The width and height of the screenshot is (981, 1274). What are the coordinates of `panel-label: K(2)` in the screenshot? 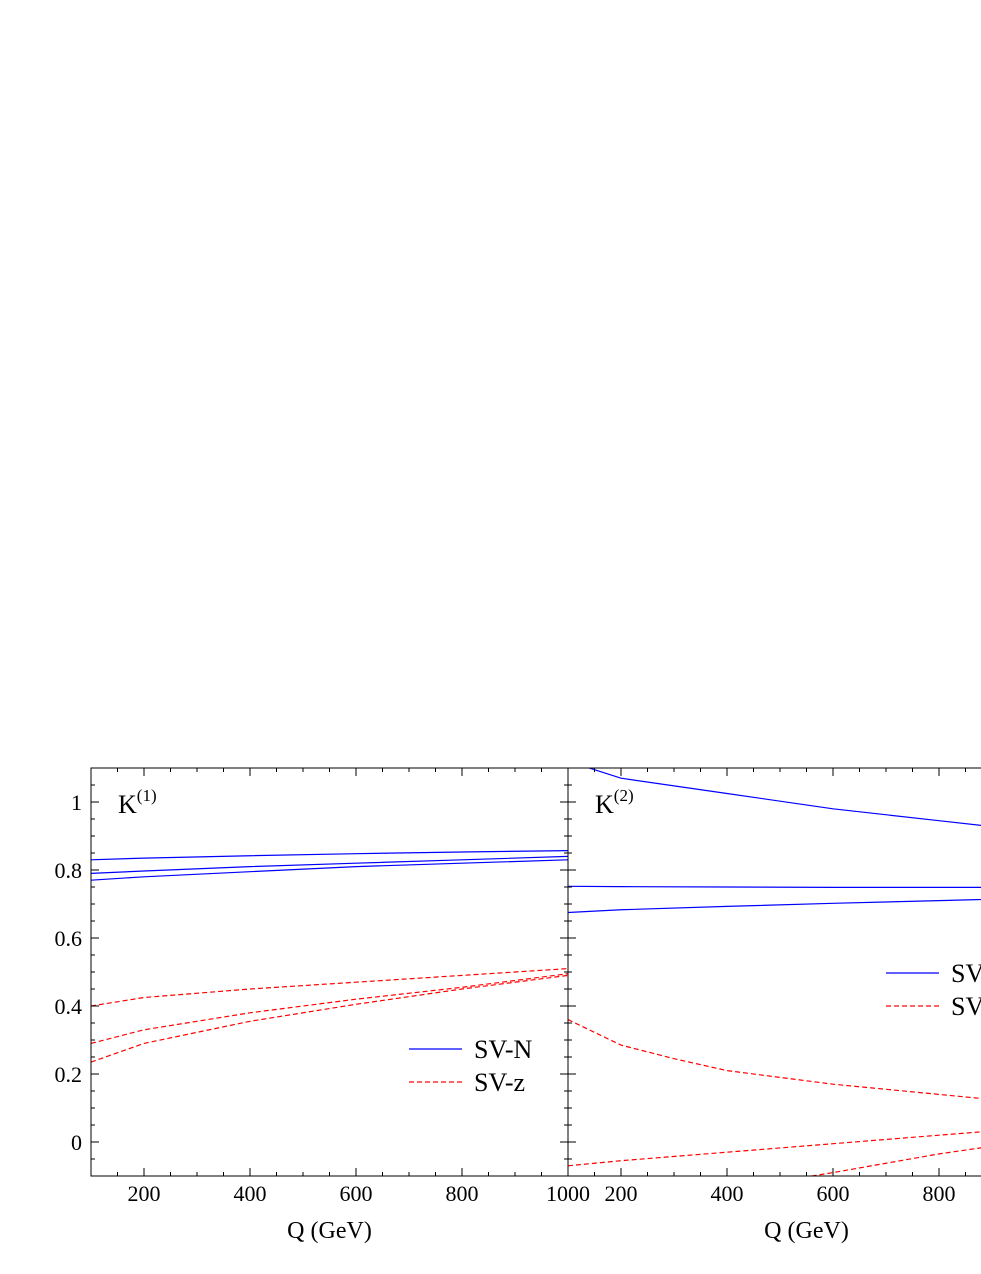 It's located at (614, 802).